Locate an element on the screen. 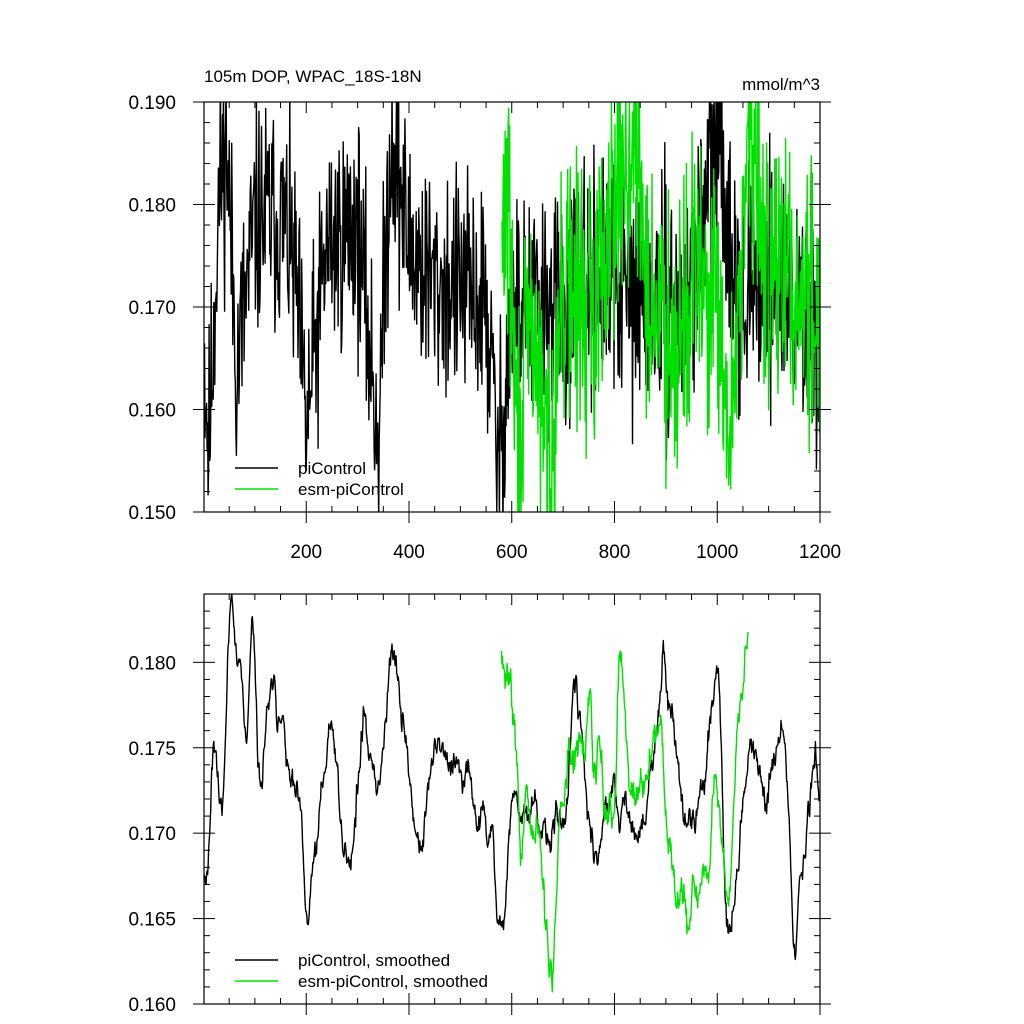  x-tick-label: 1000 is located at coordinates (717, 552).